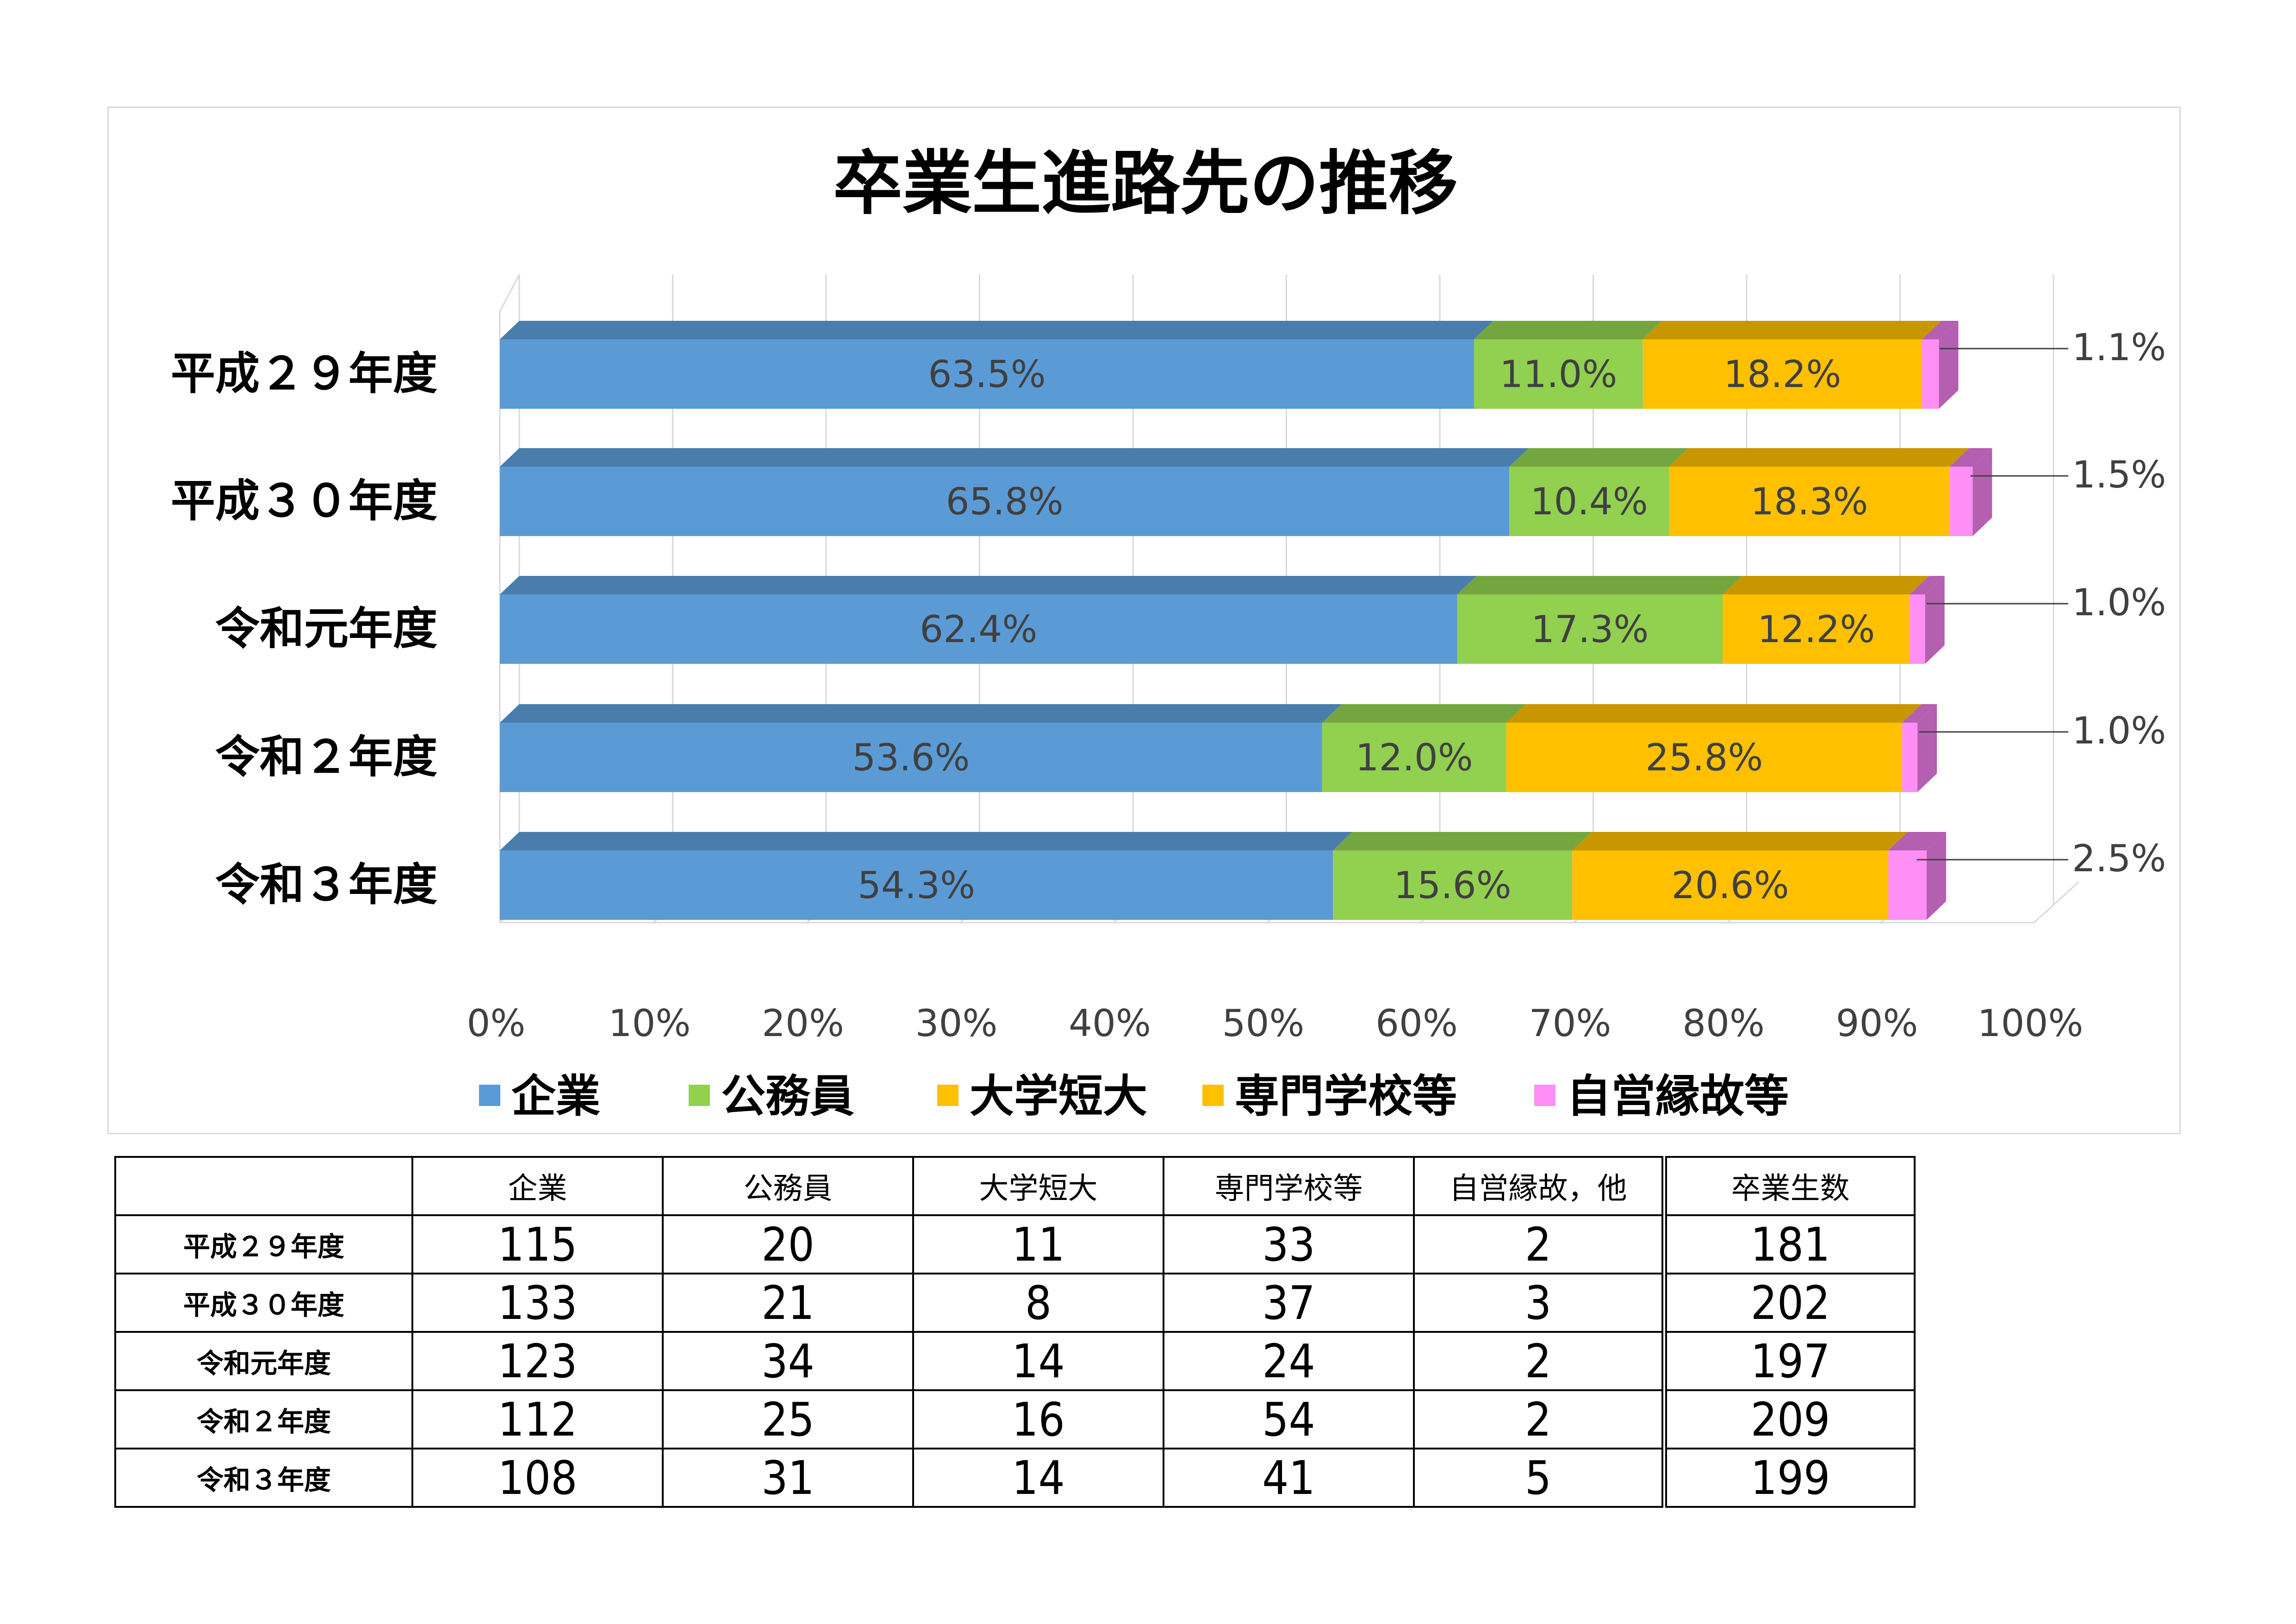  Describe the element at coordinates (1038, 1419) in the screenshot. I see `table-cell: 16` at that location.